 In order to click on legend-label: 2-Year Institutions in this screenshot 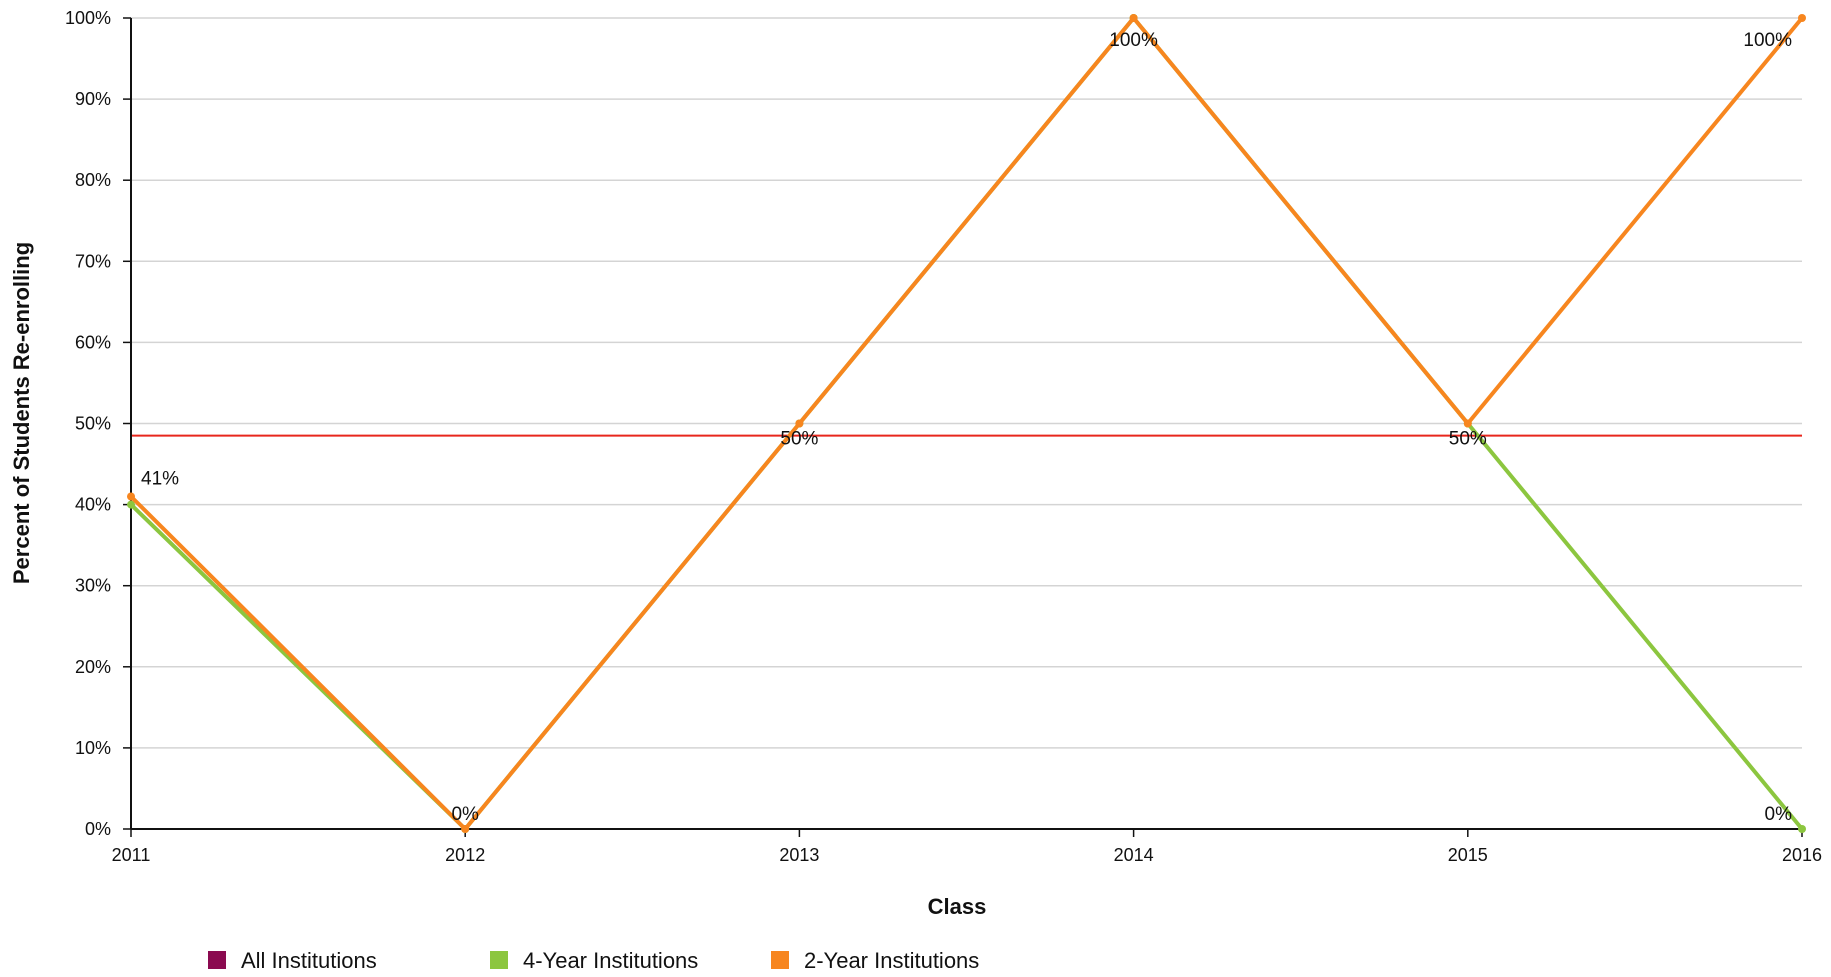, I will do `click(891, 960)`.